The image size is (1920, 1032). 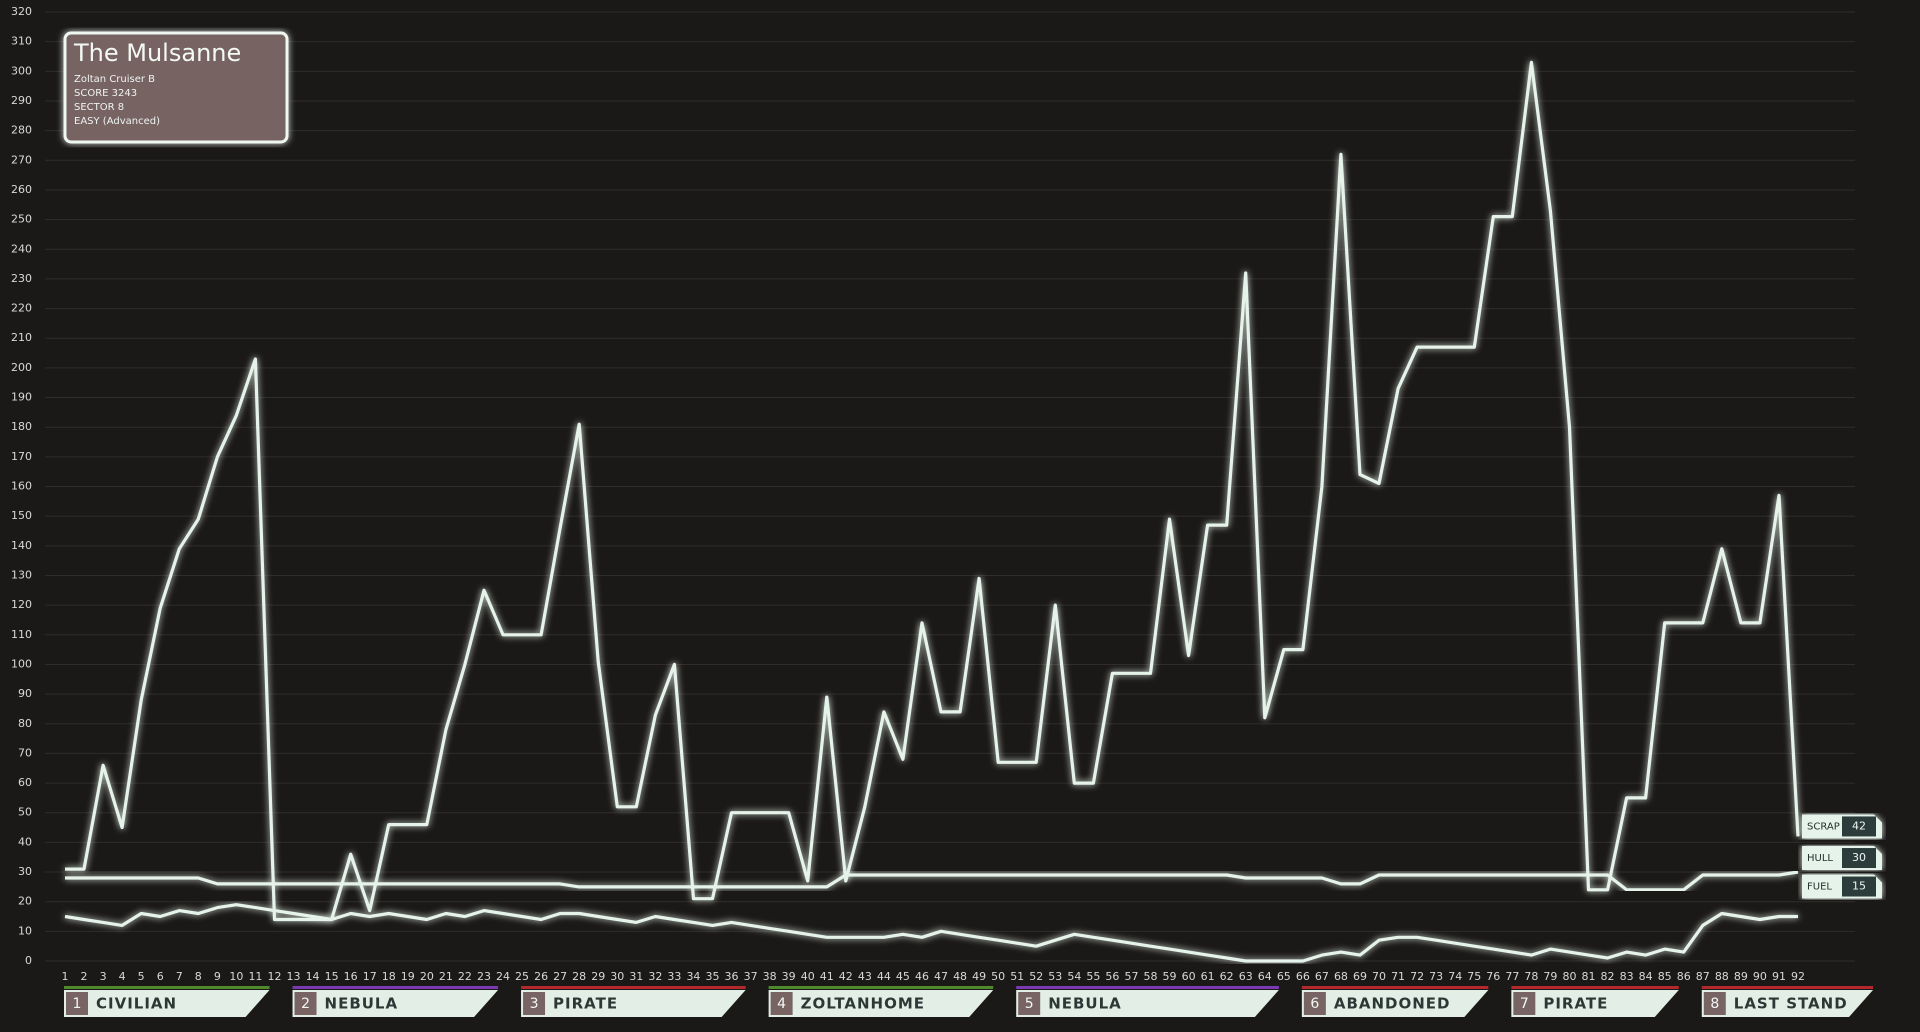 What do you see at coordinates (105, 93) in the screenshot?
I see `info-line: SCORE 3243` at bounding box center [105, 93].